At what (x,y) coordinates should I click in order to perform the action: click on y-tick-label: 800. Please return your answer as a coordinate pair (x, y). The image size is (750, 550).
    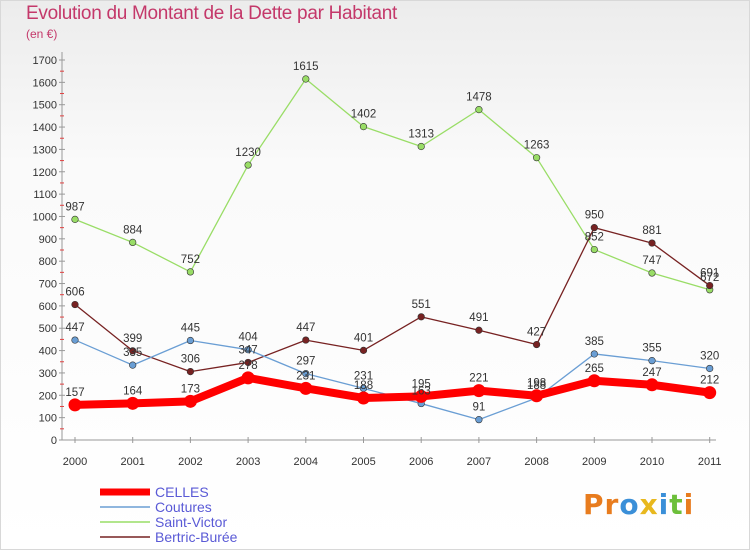
    Looking at the image, I should click on (48, 262).